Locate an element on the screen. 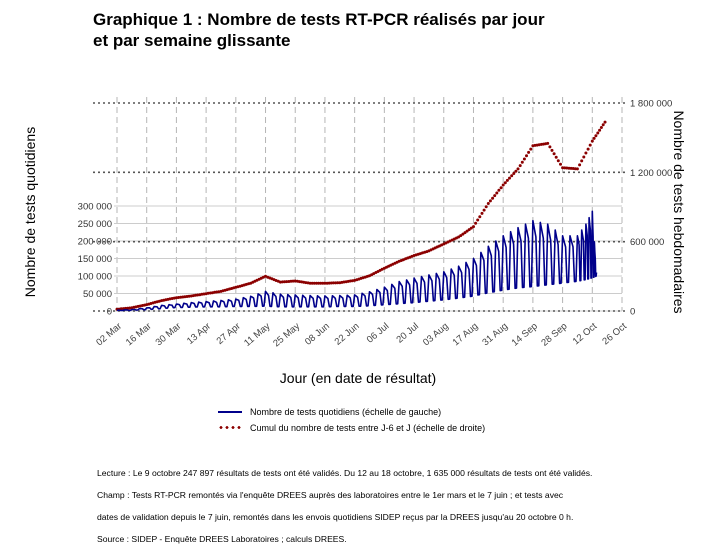 Image resolution: width=716 pixels, height=556 pixels. x-axis-label: Jour (en date de résultat) is located at coordinates (358, 378).